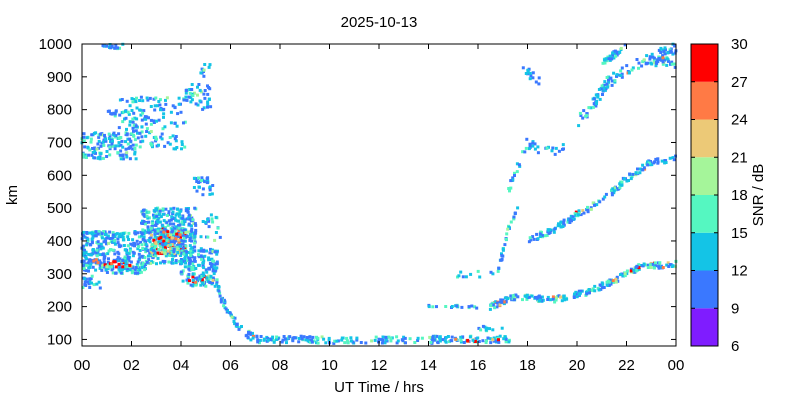 Image resolution: width=800 pixels, height=400 pixels. I want to click on y-axis-label: km, so click(12, 195).